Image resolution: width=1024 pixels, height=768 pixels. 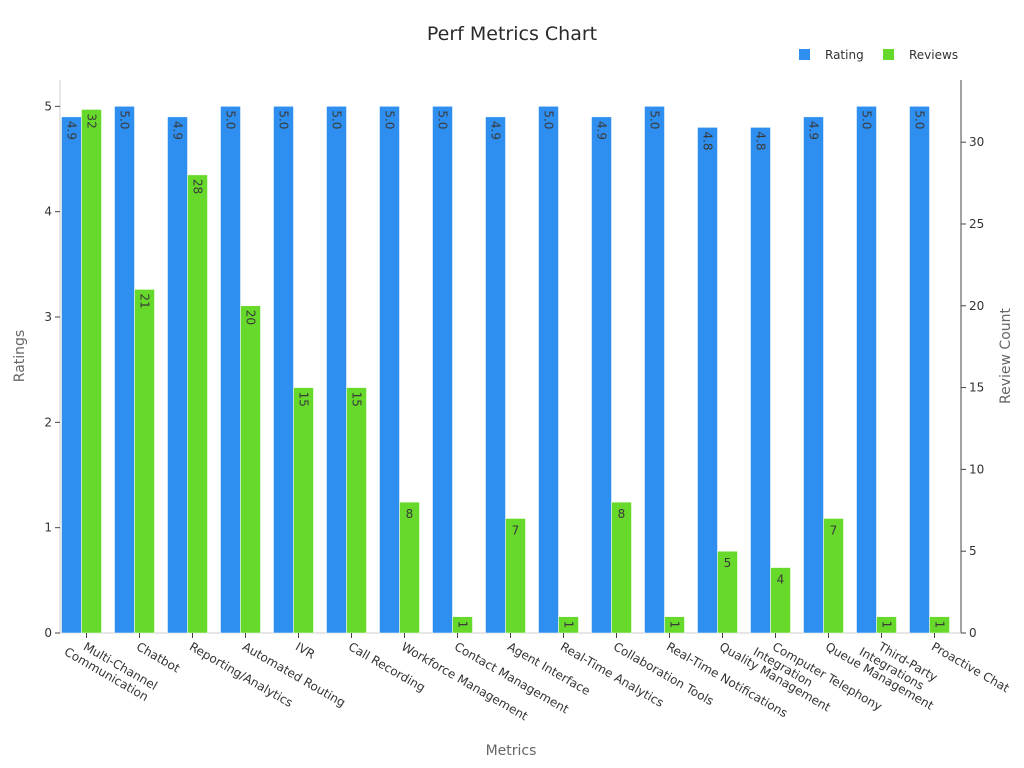 I want to click on value-label-reviews: 5, so click(x=728, y=563).